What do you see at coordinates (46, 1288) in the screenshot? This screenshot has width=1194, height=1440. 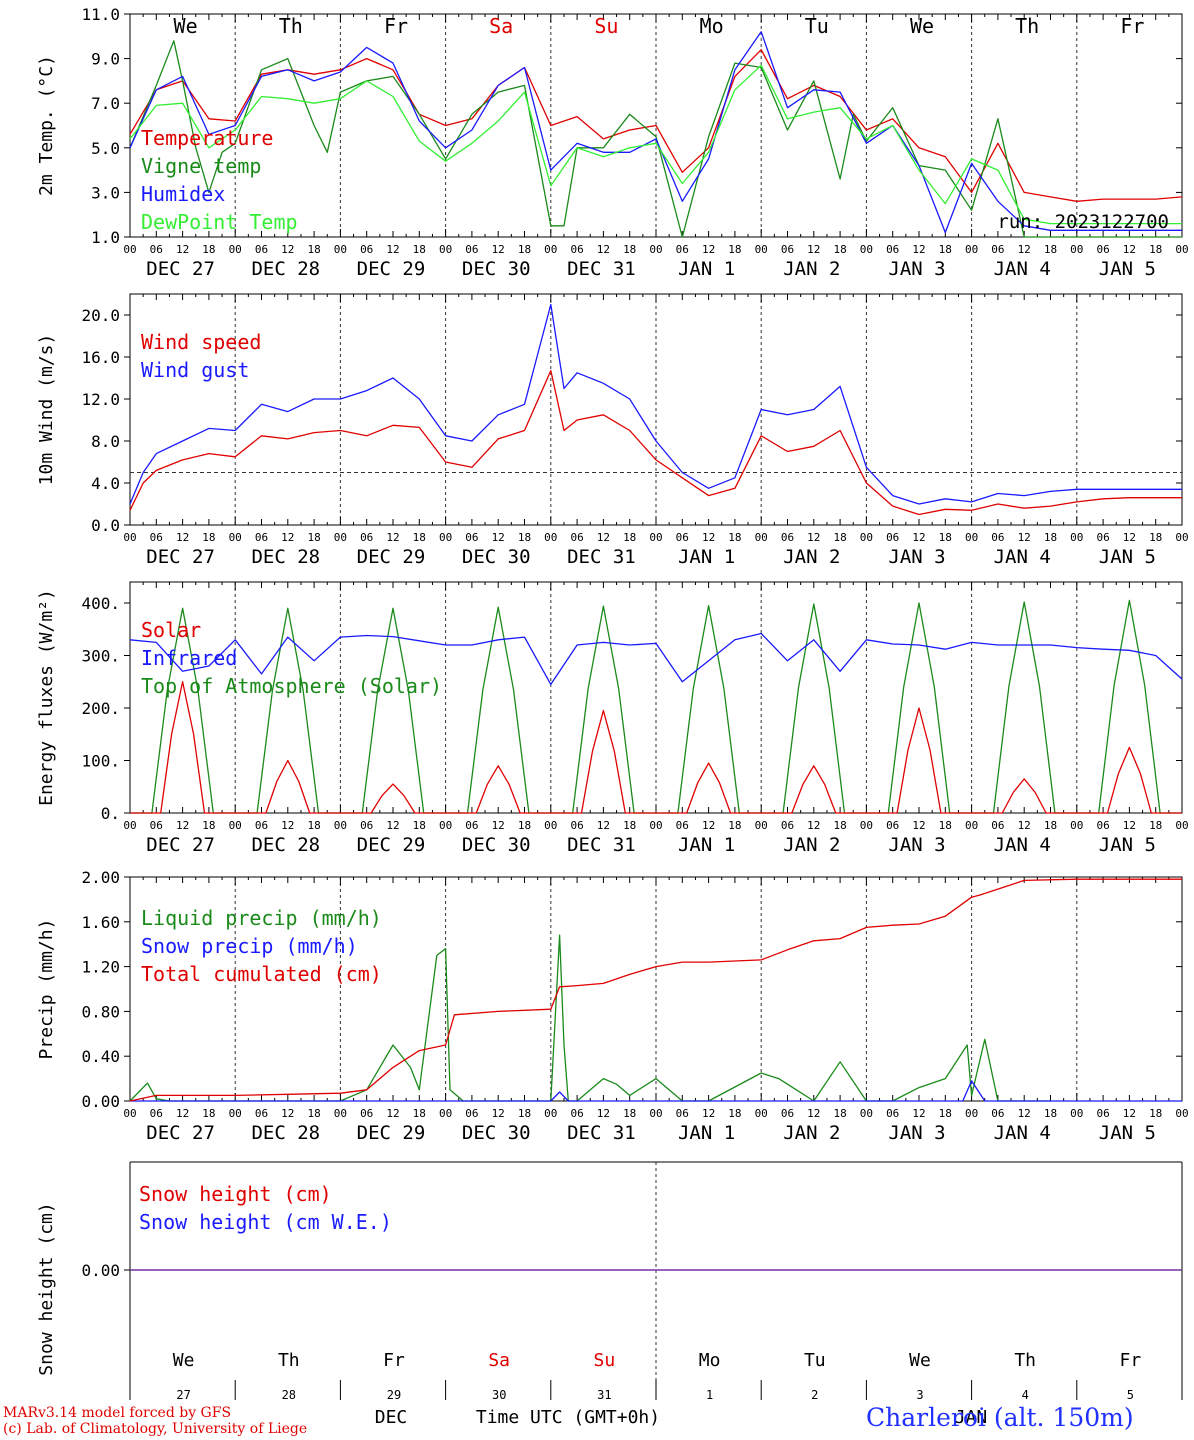 I see `panel-snow-y-axis-label: Snow height (cm)` at bounding box center [46, 1288].